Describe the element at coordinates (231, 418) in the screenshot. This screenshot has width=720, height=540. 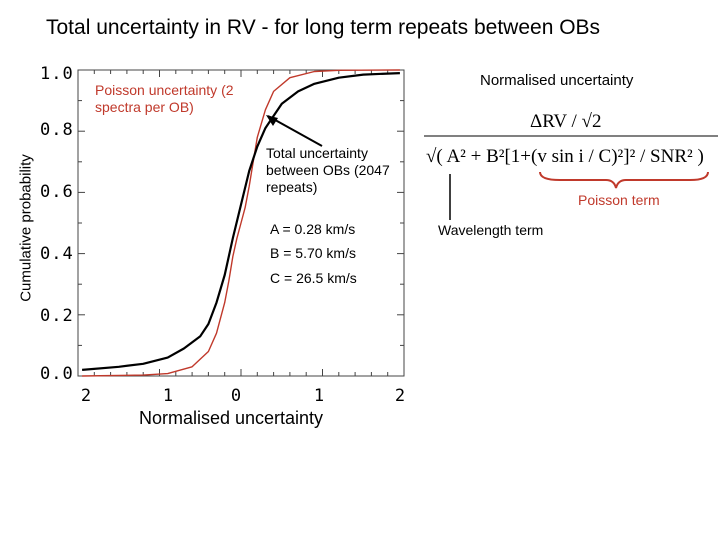
I see `x-axis-label: Normalised uncertainty` at that location.